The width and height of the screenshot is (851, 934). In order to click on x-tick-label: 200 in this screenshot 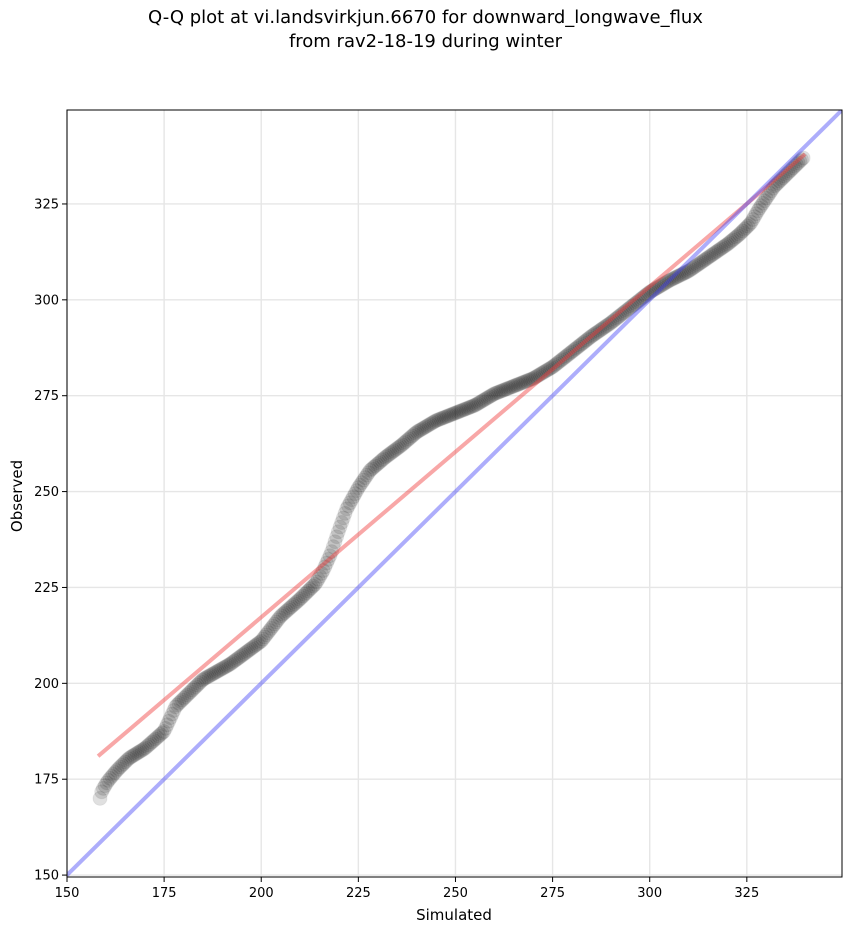, I will do `click(261, 893)`.